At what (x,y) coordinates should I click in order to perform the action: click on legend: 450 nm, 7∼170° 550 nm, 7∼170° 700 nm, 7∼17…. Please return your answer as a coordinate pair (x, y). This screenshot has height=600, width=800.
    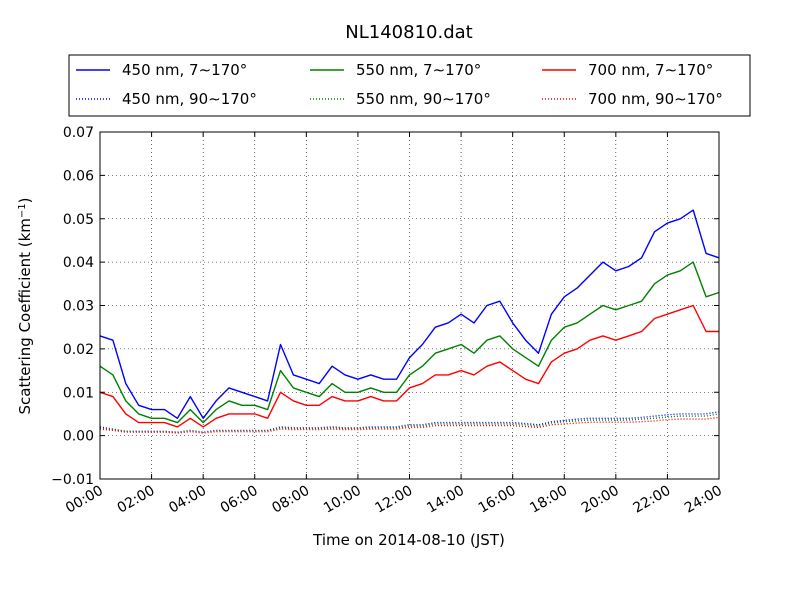
    Looking at the image, I should click on (409, 85).